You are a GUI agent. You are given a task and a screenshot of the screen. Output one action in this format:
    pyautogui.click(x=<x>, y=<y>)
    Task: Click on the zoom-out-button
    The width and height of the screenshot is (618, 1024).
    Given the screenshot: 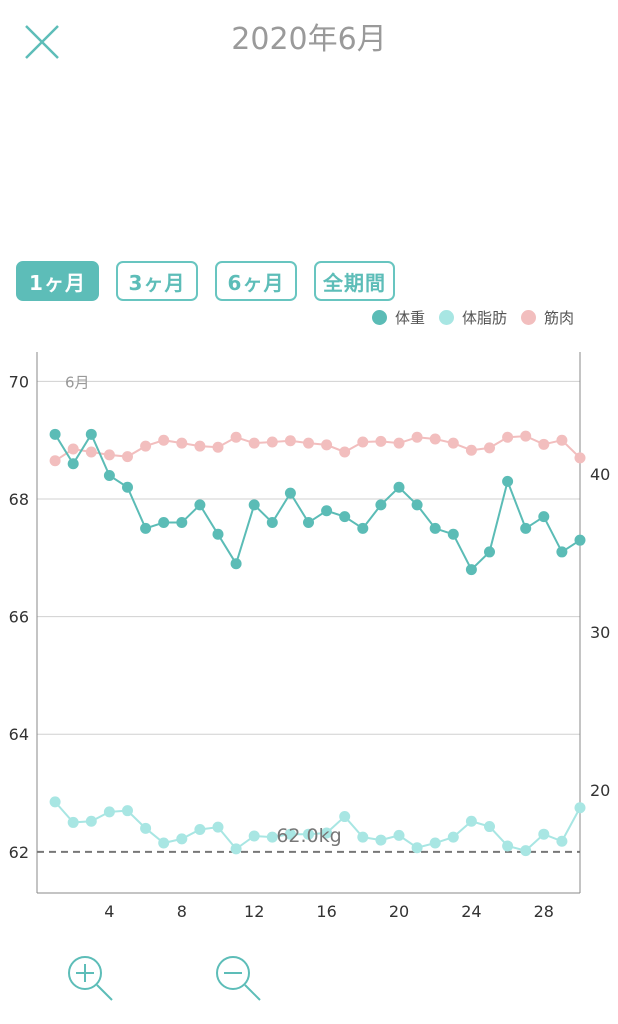 What is the action you would take?
    pyautogui.click(x=238, y=979)
    